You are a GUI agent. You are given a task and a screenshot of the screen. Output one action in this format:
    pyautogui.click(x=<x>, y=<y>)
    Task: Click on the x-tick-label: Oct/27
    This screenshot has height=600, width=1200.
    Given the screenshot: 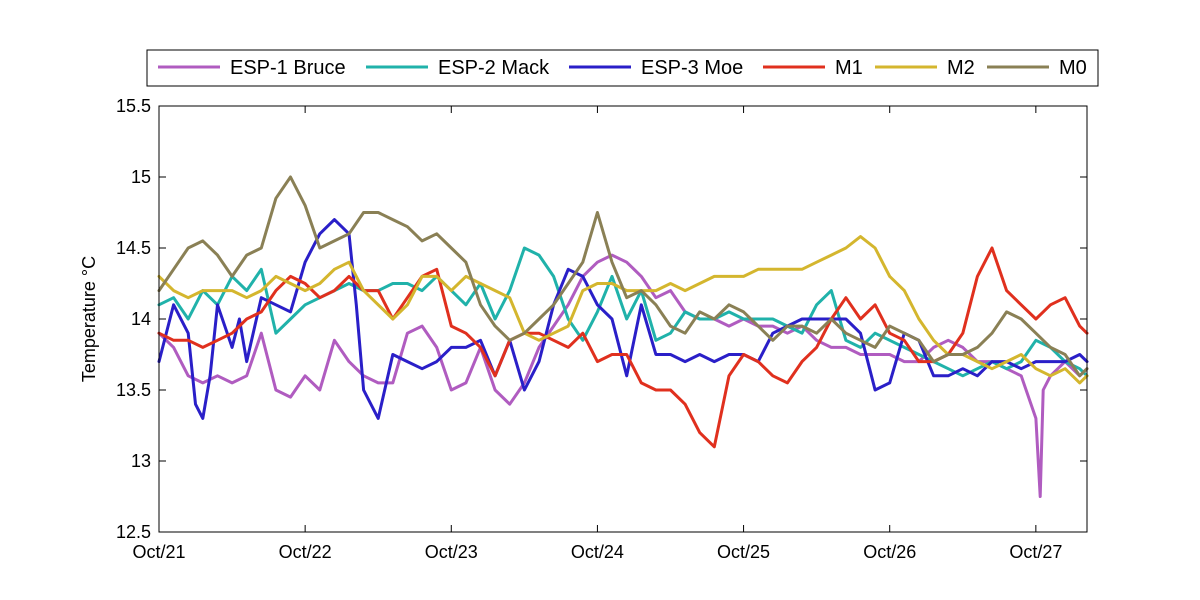 What is the action you would take?
    pyautogui.click(x=1035, y=552)
    